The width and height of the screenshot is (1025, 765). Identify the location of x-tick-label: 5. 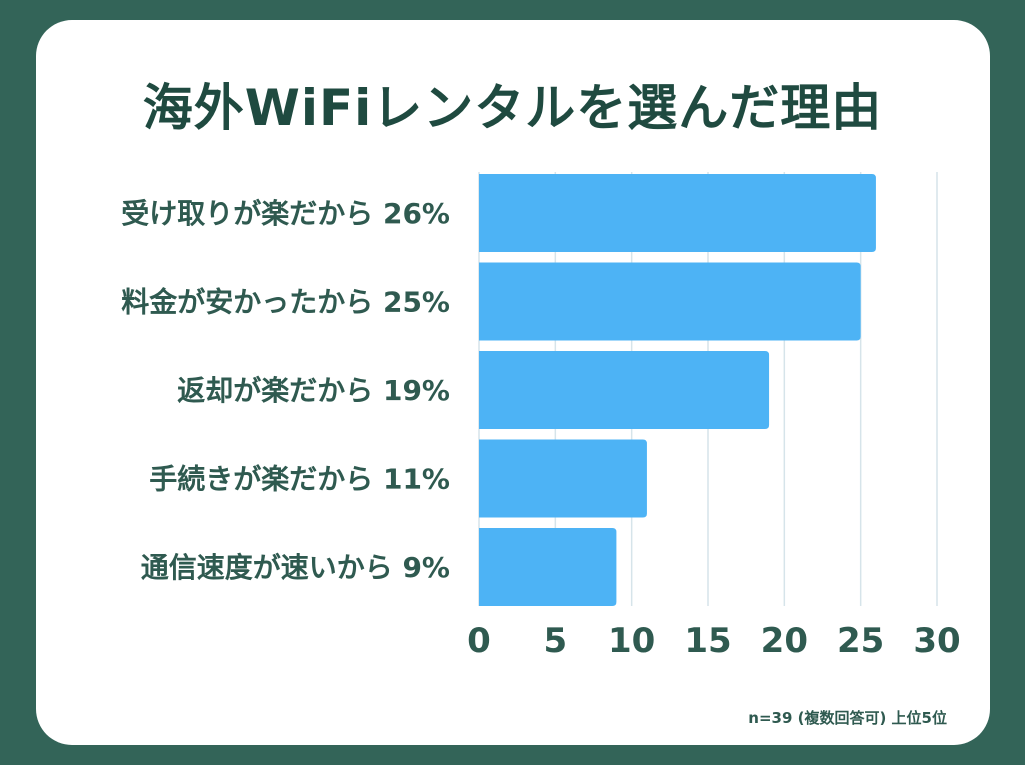
(555, 641).